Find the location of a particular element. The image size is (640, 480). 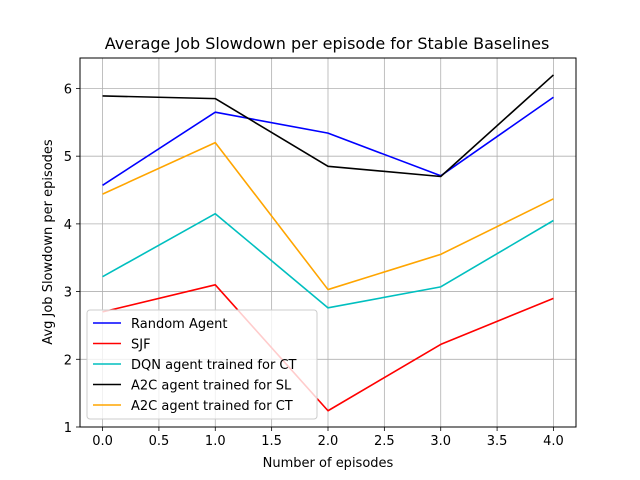

x-tick-label: 3.5 is located at coordinates (497, 441).